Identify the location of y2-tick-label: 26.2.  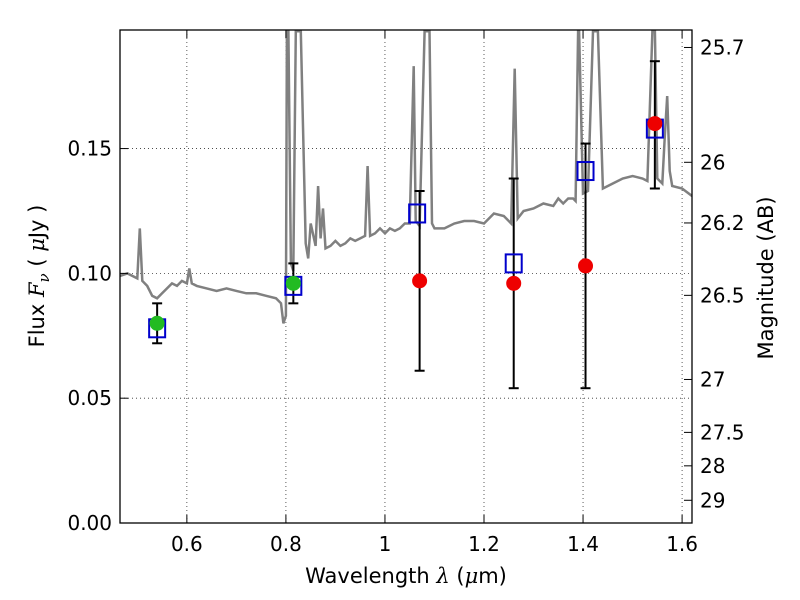
(722, 223).